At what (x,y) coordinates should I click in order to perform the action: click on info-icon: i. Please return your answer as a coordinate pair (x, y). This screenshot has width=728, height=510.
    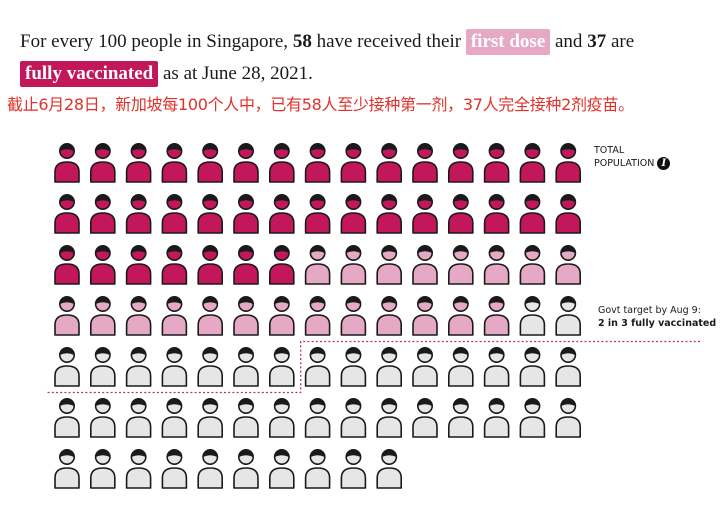
    Looking at the image, I should click on (664, 163).